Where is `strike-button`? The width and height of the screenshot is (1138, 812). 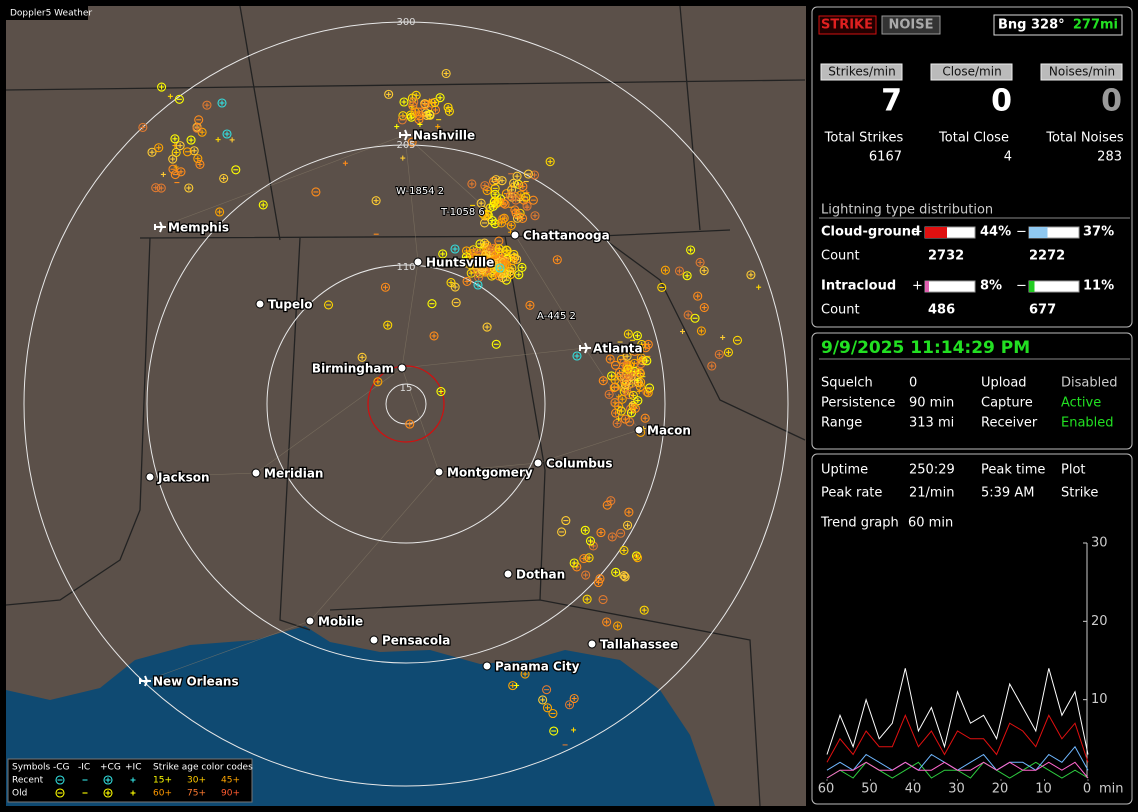
strike-button is located at coordinates (847, 25).